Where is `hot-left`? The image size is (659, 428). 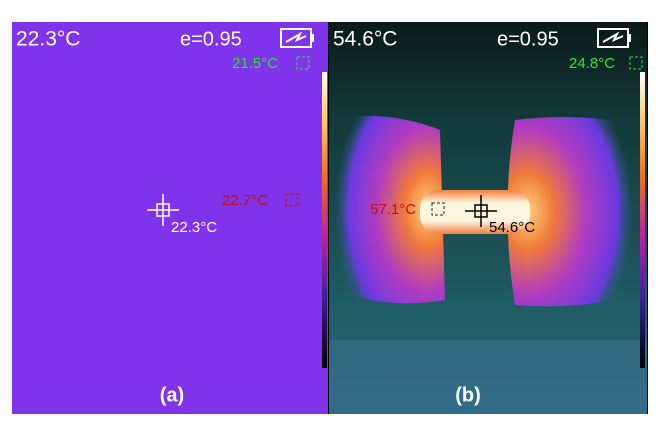 hot-left is located at coordinates (387, 209).